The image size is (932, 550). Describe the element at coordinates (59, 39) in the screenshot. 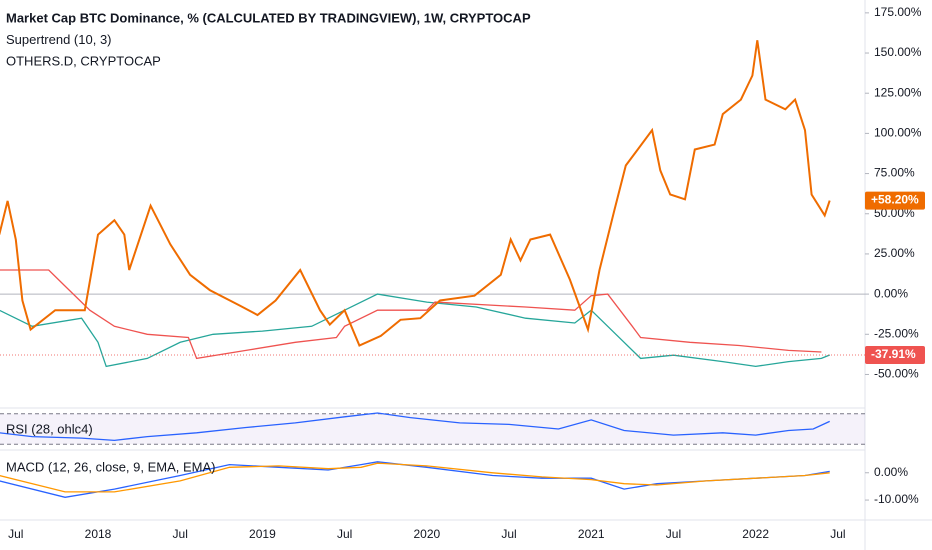

I see `legend-entry: Supertrend (10, 3)` at that location.